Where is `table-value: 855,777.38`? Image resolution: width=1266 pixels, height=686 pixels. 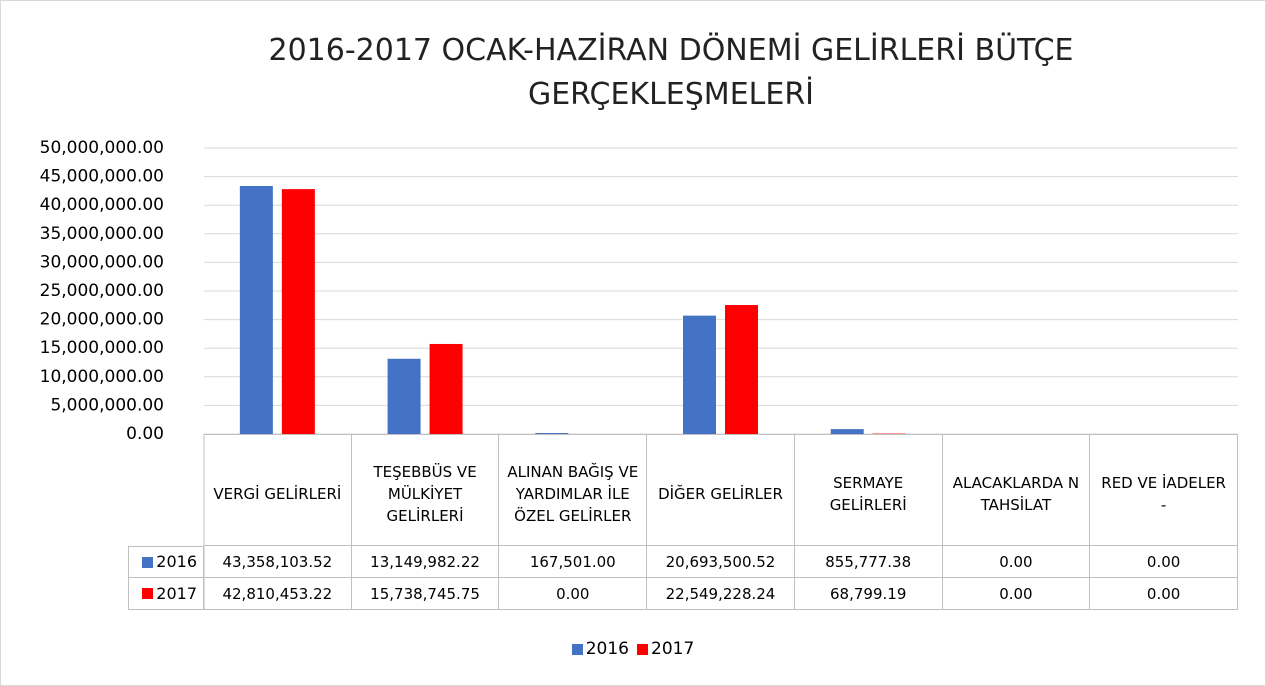 table-value: 855,777.38 is located at coordinates (868, 562).